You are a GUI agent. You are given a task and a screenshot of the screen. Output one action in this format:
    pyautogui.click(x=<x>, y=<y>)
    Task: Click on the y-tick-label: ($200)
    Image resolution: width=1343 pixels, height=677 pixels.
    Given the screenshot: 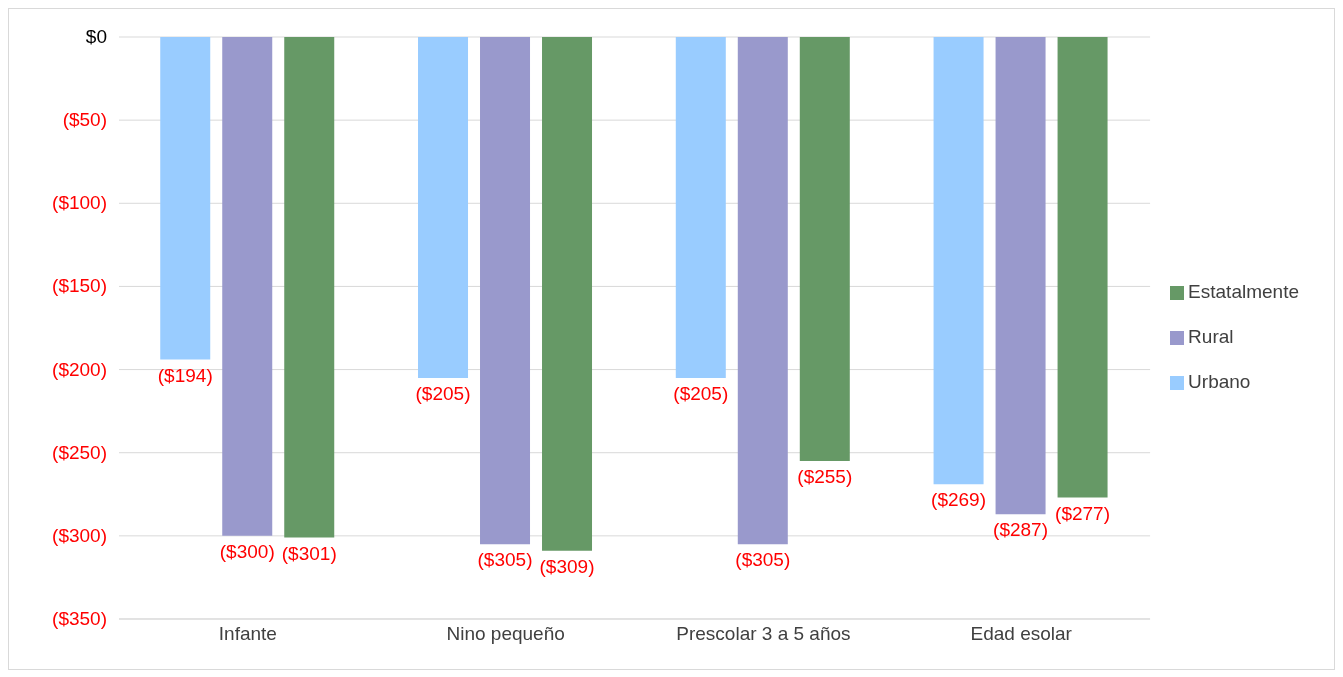 What is the action you would take?
    pyautogui.click(x=79, y=369)
    